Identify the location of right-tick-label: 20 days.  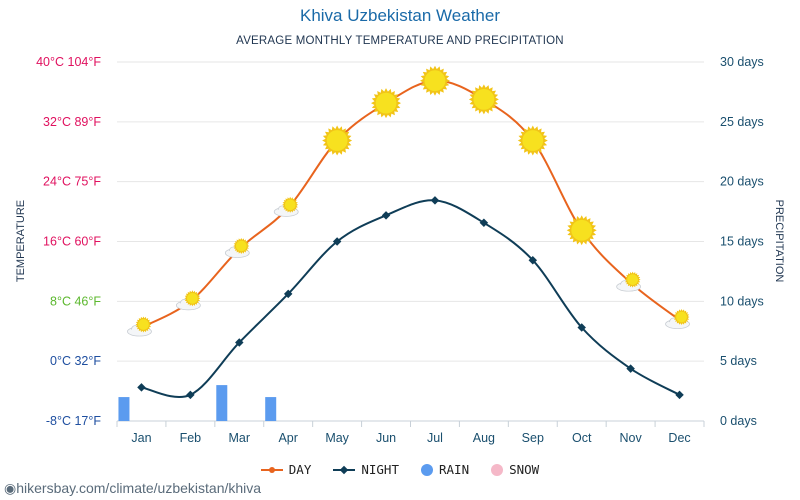
(742, 182).